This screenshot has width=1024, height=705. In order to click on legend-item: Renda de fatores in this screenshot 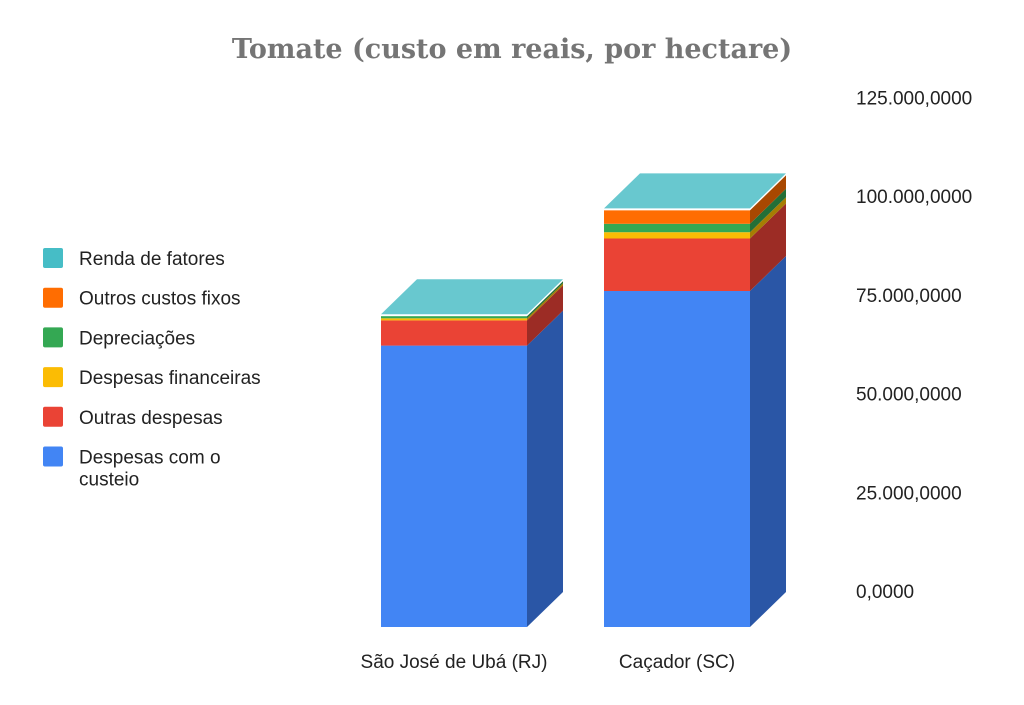, I will do `click(134, 259)`.